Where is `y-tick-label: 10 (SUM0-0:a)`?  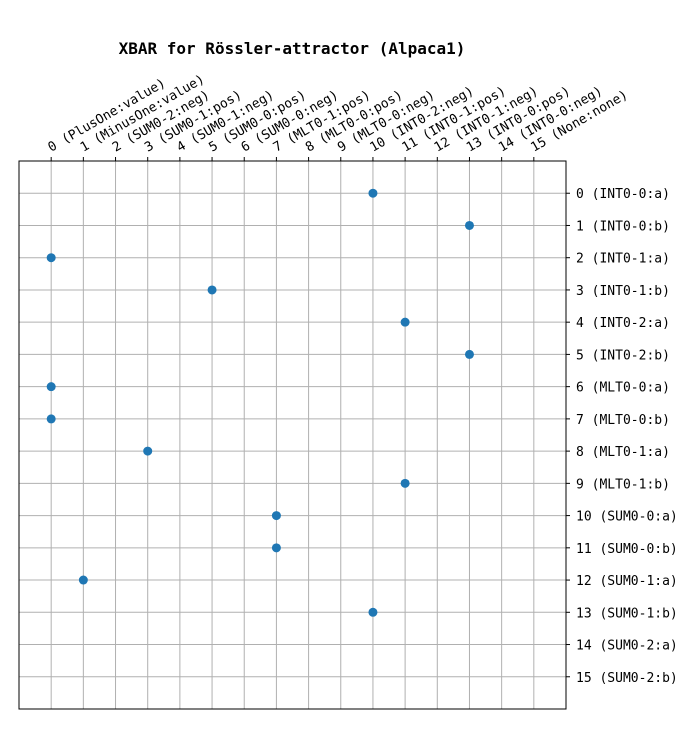
y-tick-label: 10 (SUM0-0:a) is located at coordinates (627, 517).